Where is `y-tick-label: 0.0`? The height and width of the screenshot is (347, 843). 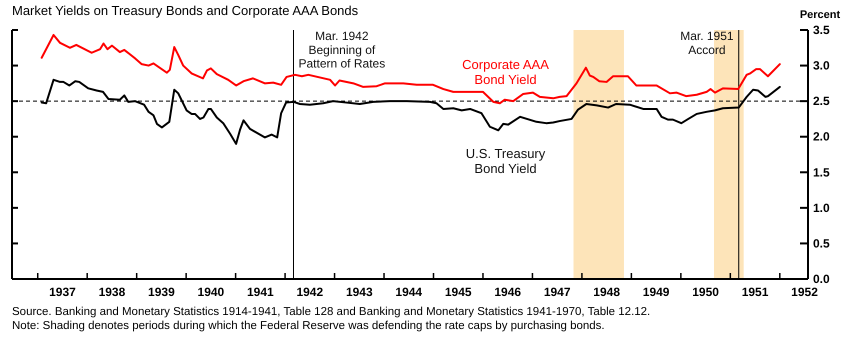
y-tick-label: 0.0 is located at coordinates (821, 279).